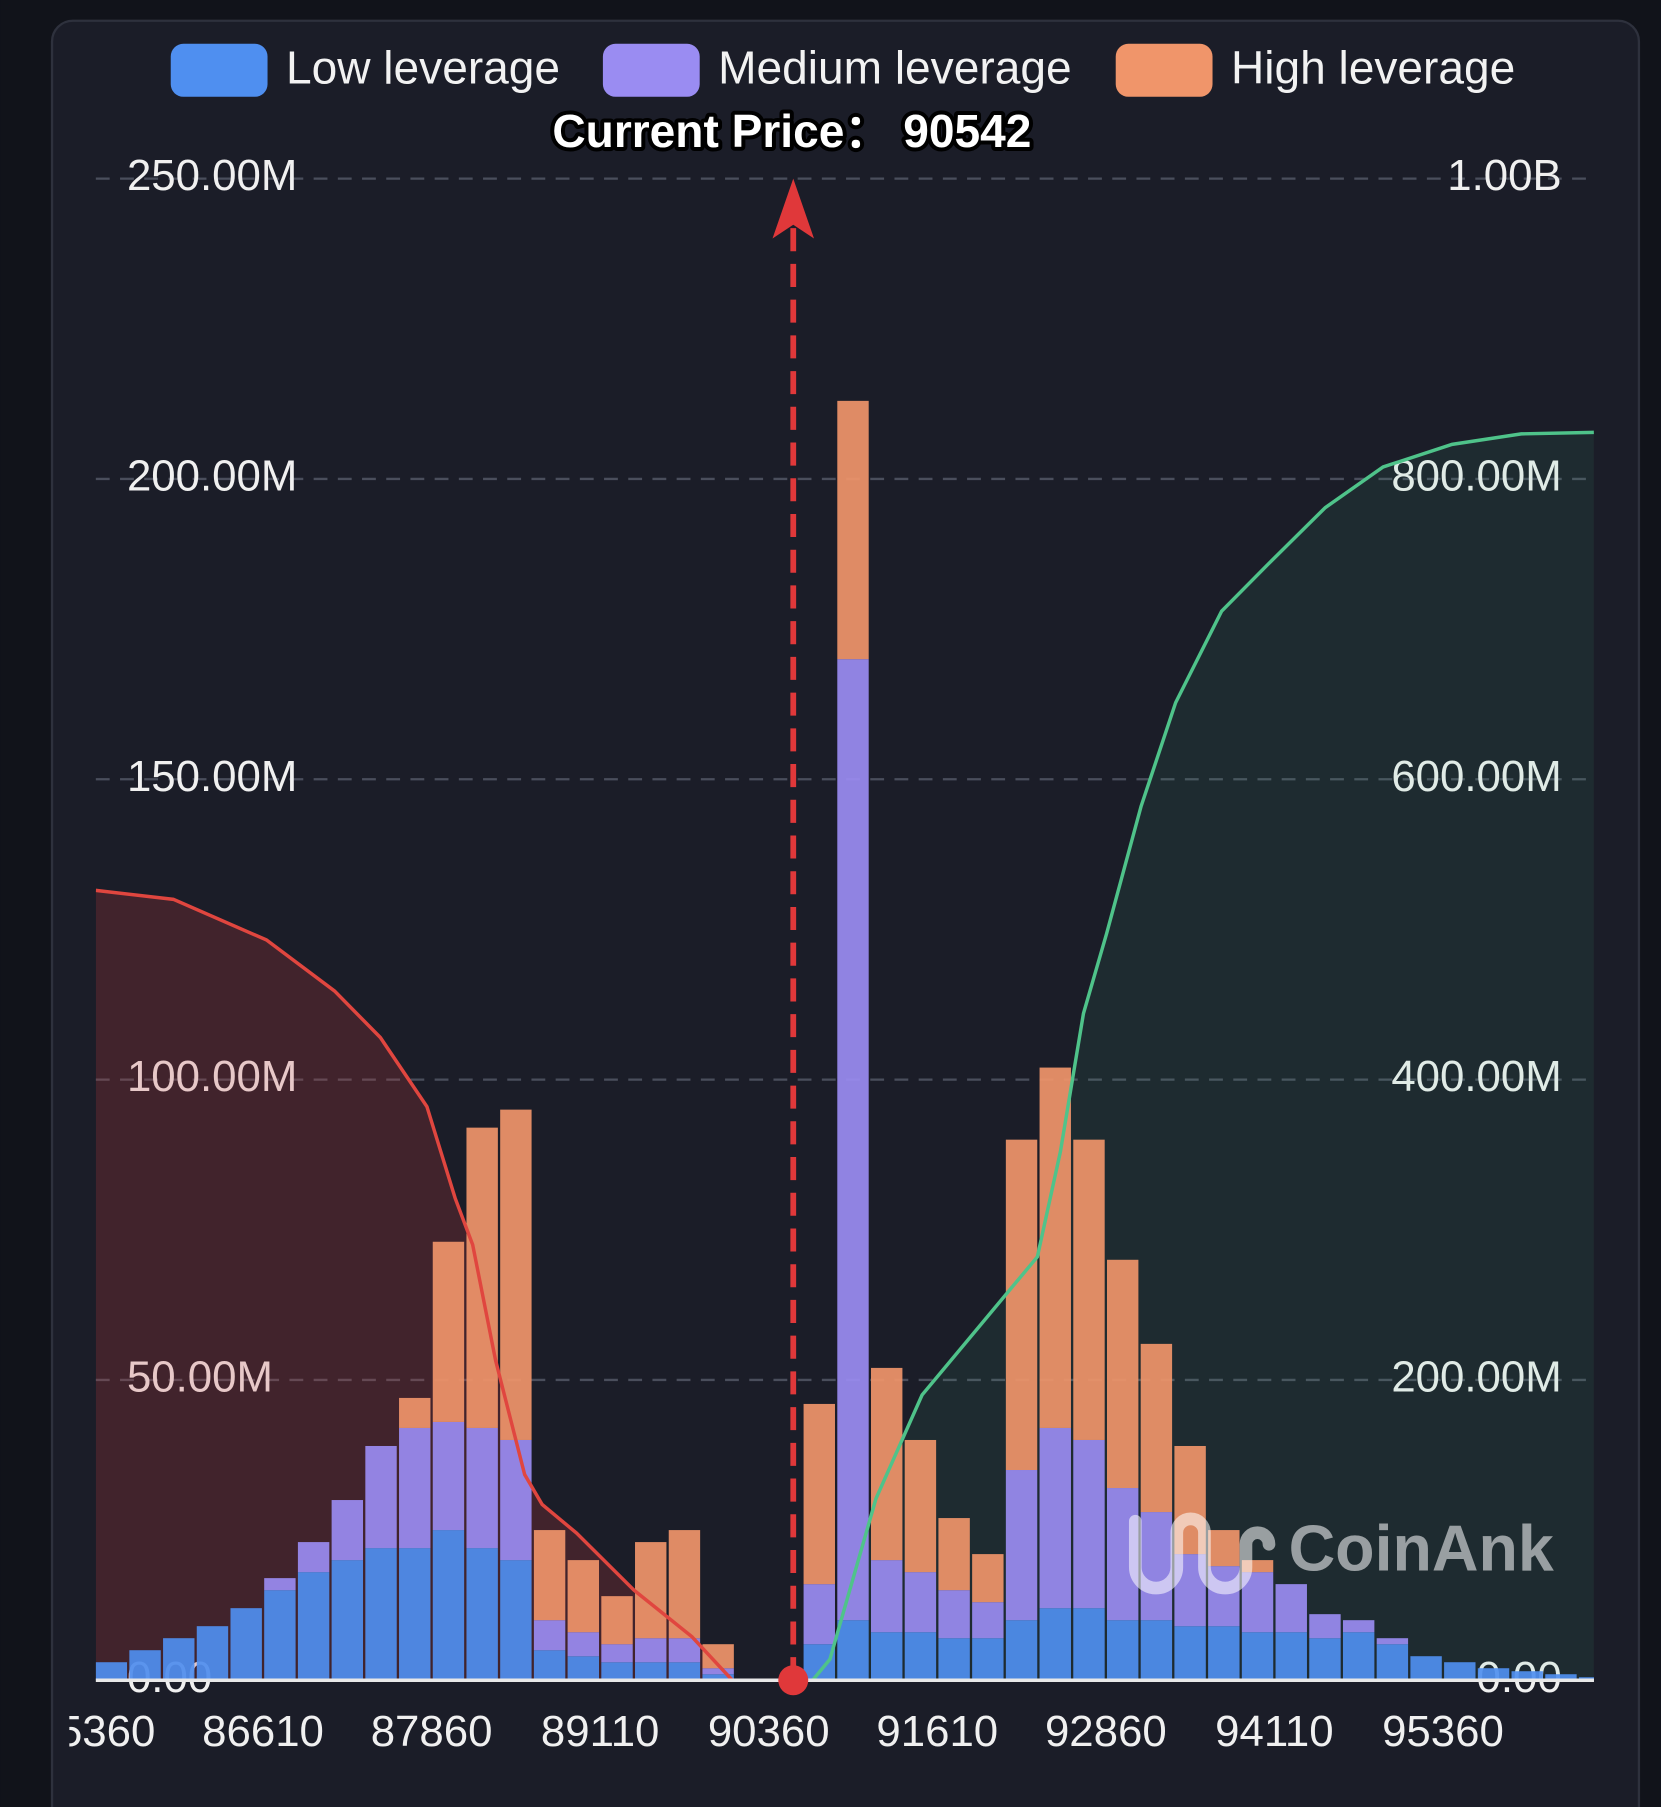 The height and width of the screenshot is (1807, 1661). What do you see at coordinates (1106, 1731) in the screenshot?
I see `x-tick-label: 92860` at bounding box center [1106, 1731].